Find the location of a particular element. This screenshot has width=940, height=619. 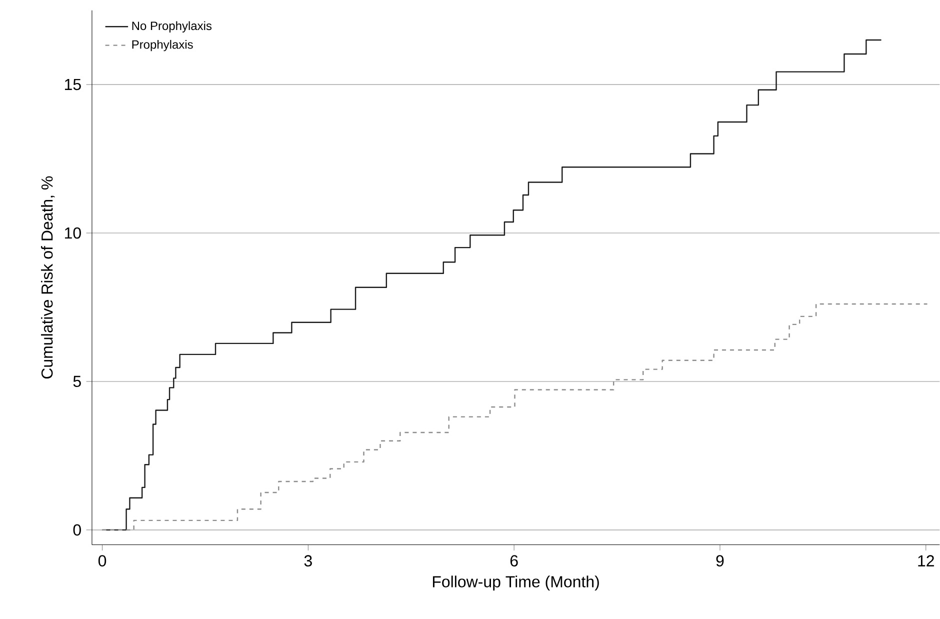

y-tick-label: 10 is located at coordinates (72, 233).